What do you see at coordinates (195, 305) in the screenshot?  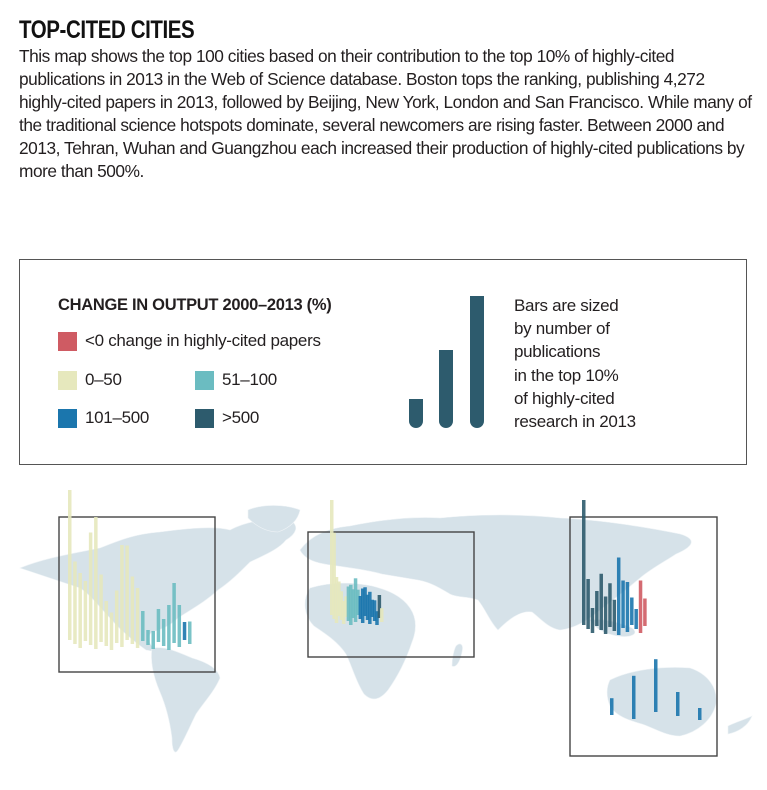 I see `legend-heading: CHANGE IN OUTPUT 2000–2013 (%)` at bounding box center [195, 305].